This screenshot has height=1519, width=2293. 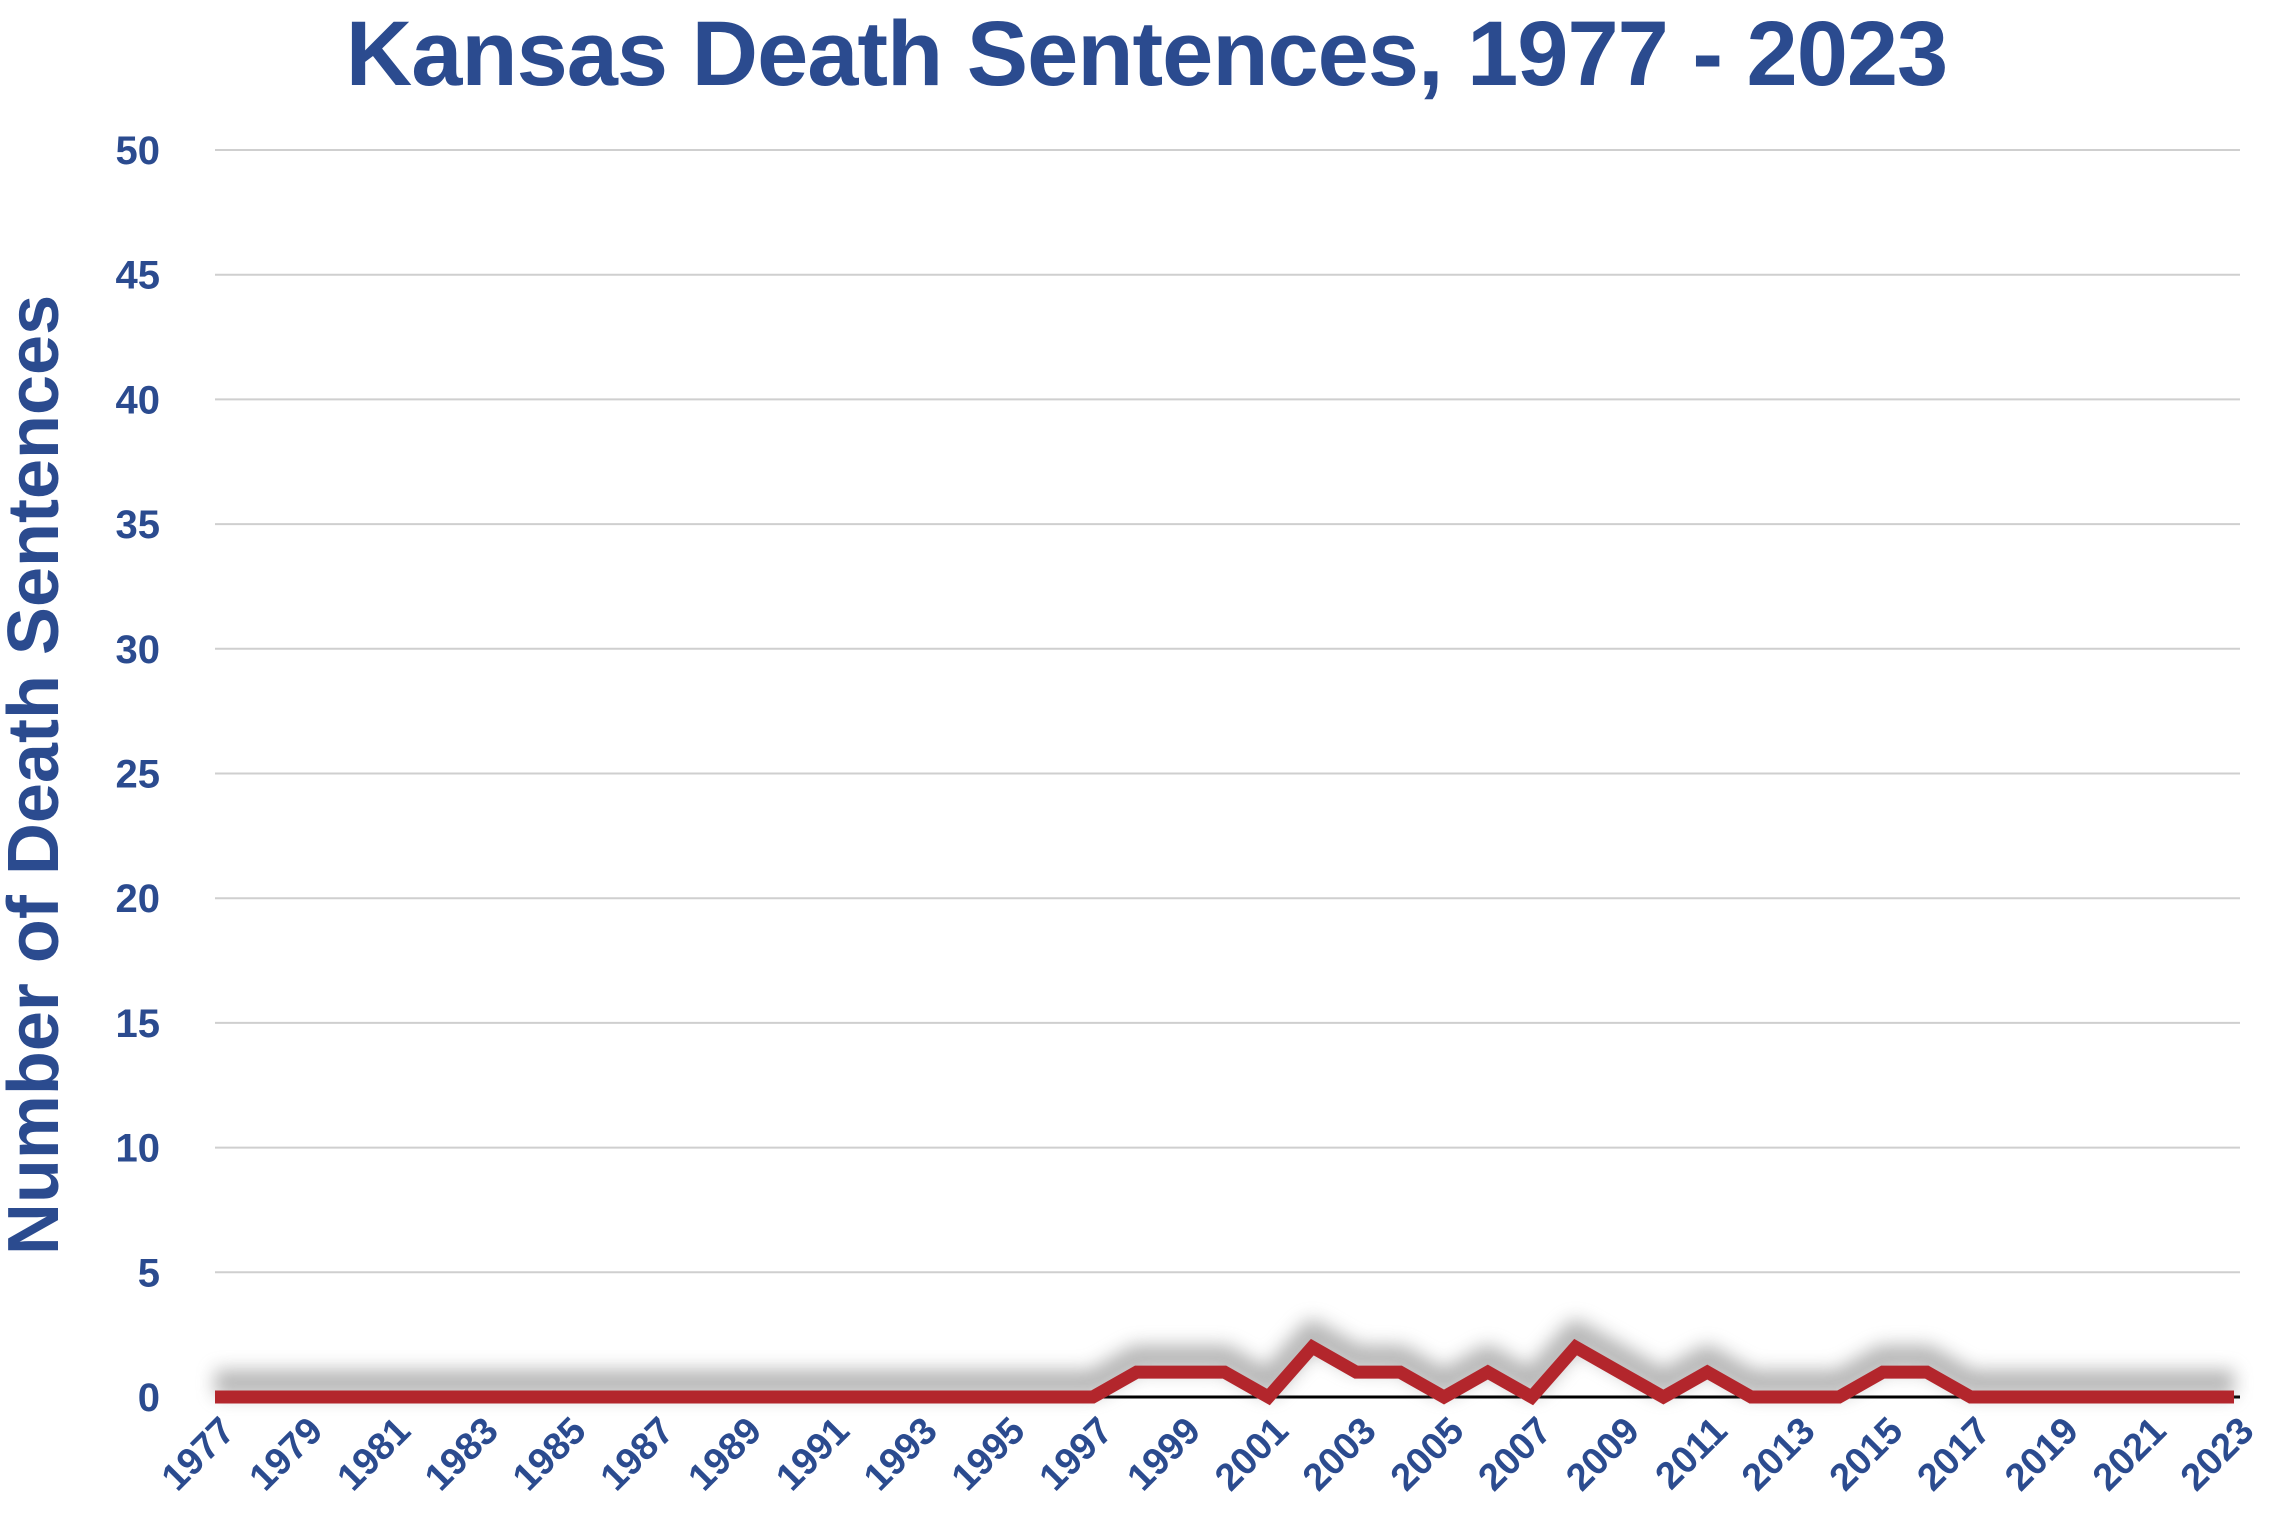 I want to click on y-tick-label: 30, so click(x=138, y=650).